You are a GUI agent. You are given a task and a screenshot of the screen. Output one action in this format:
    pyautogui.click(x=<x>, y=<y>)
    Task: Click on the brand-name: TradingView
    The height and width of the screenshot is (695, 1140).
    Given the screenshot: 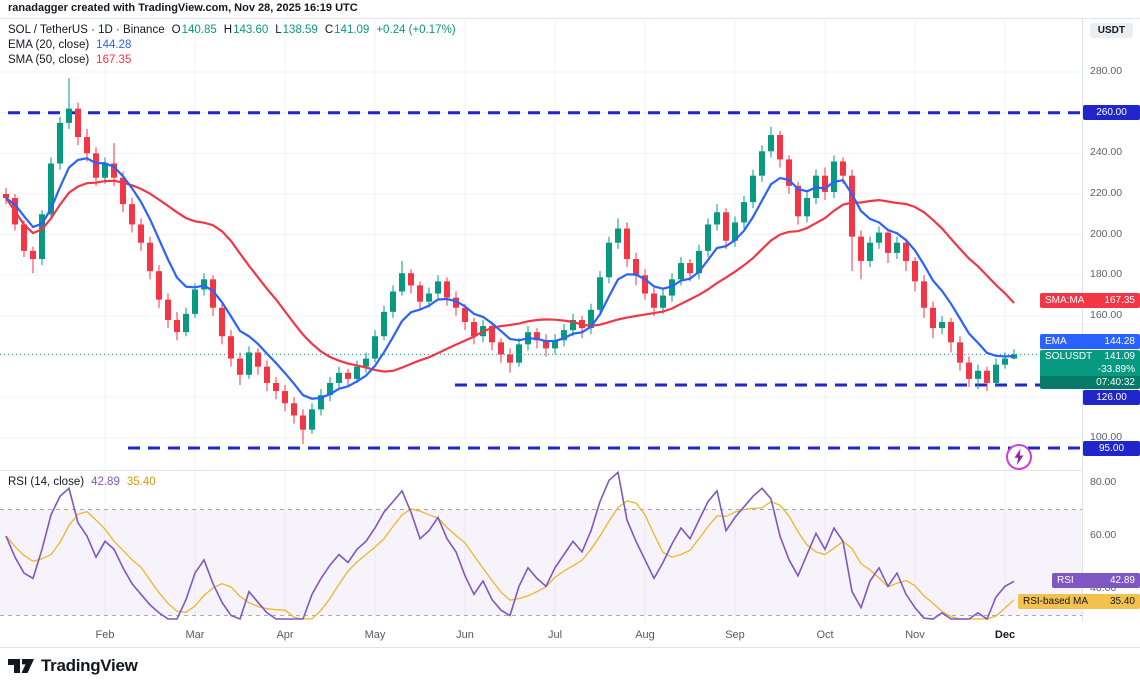 What is the action you would take?
    pyautogui.click(x=89, y=665)
    